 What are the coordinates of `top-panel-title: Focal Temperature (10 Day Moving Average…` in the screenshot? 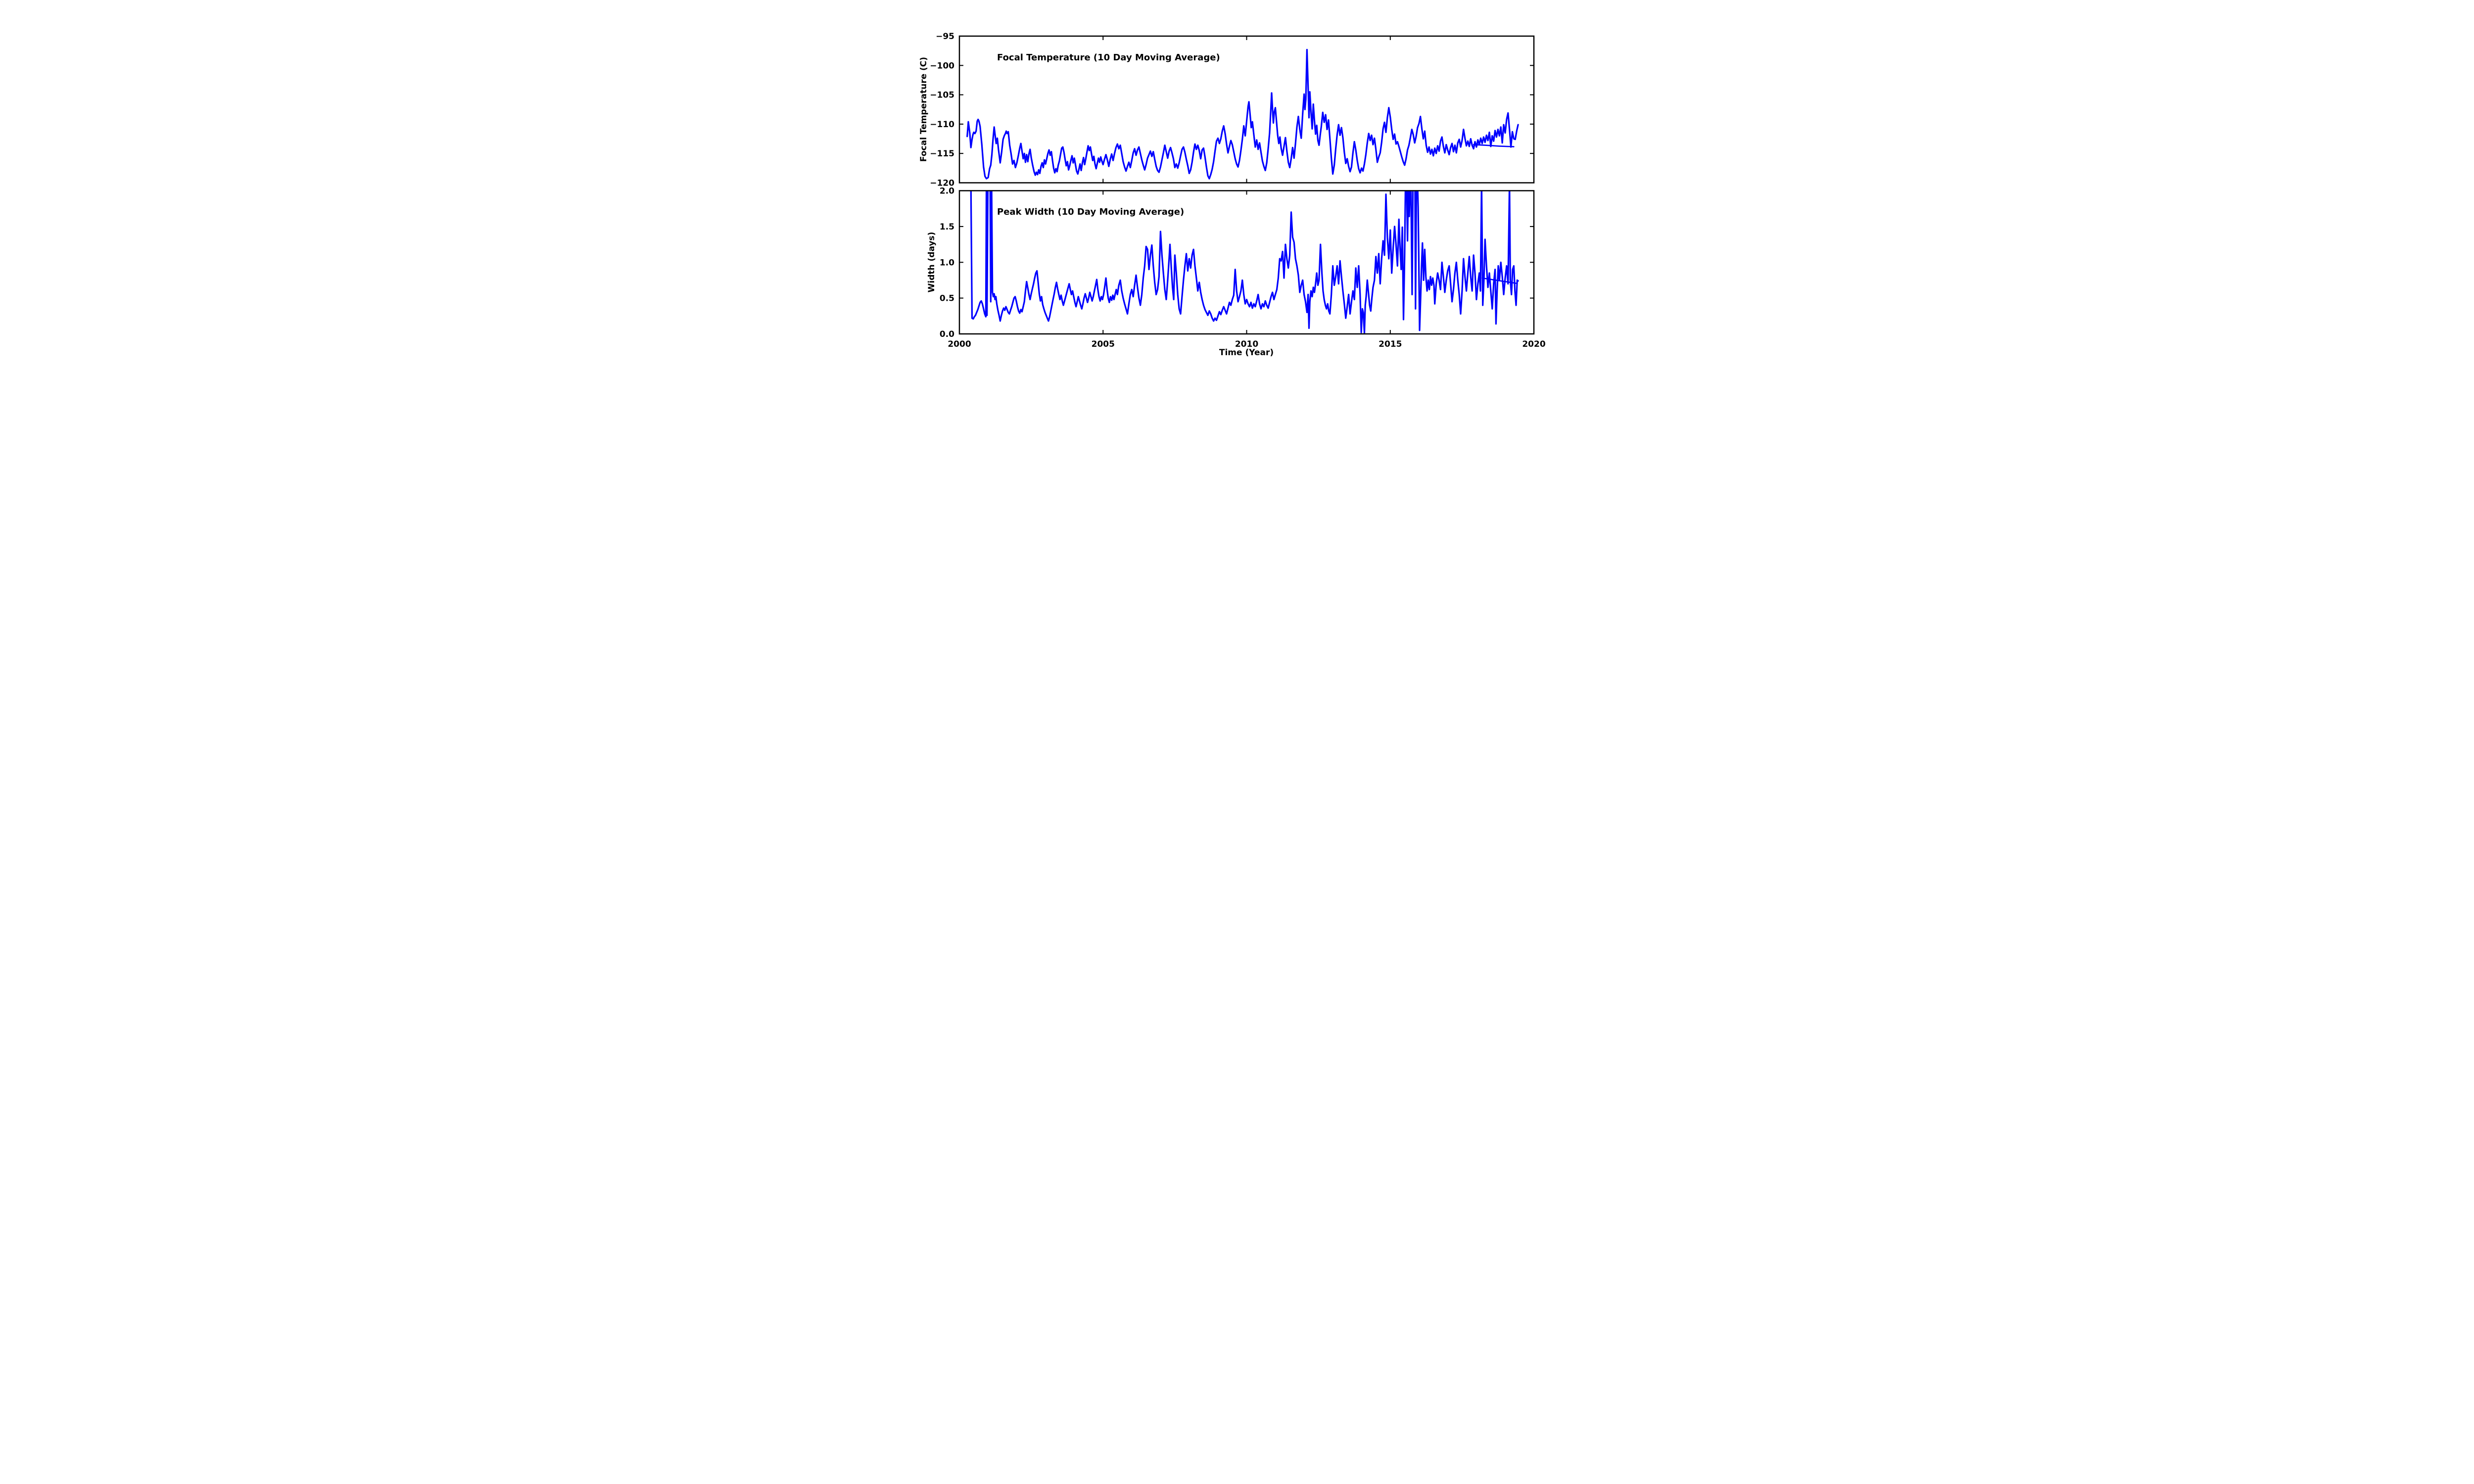 It's located at (1109, 57).